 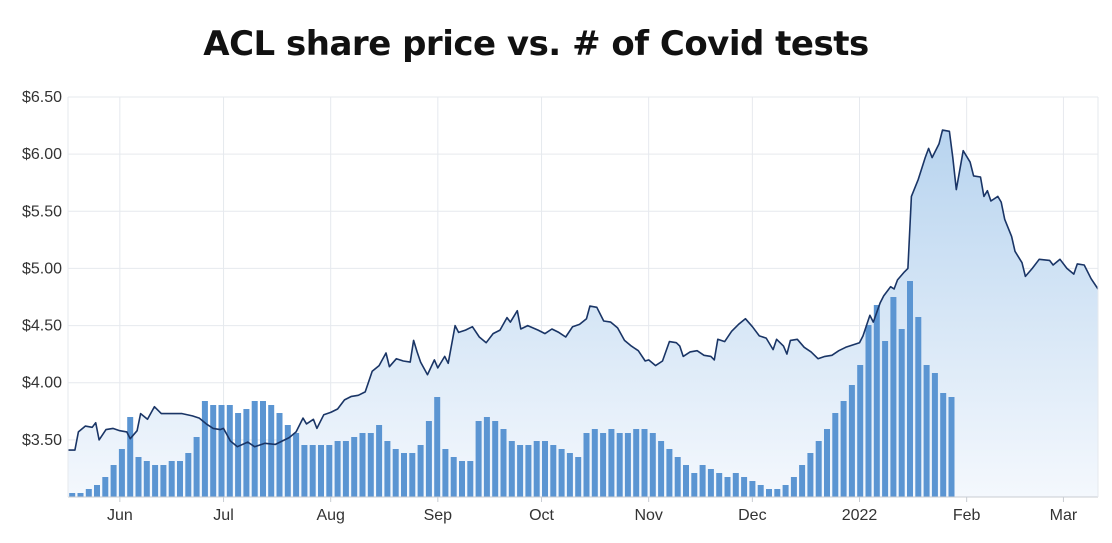 What do you see at coordinates (1064, 515) in the screenshot?
I see `x-tick-label: Mar` at bounding box center [1064, 515].